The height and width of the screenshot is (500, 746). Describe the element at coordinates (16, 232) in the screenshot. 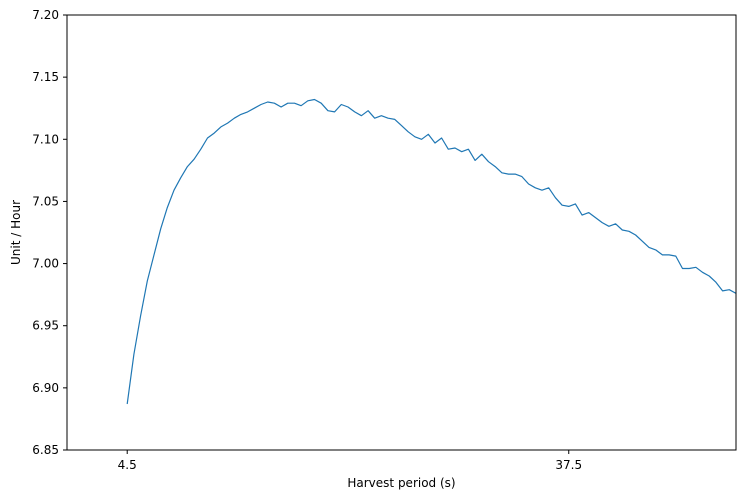

I see `y-axis-label: Unit / Hour` at that location.